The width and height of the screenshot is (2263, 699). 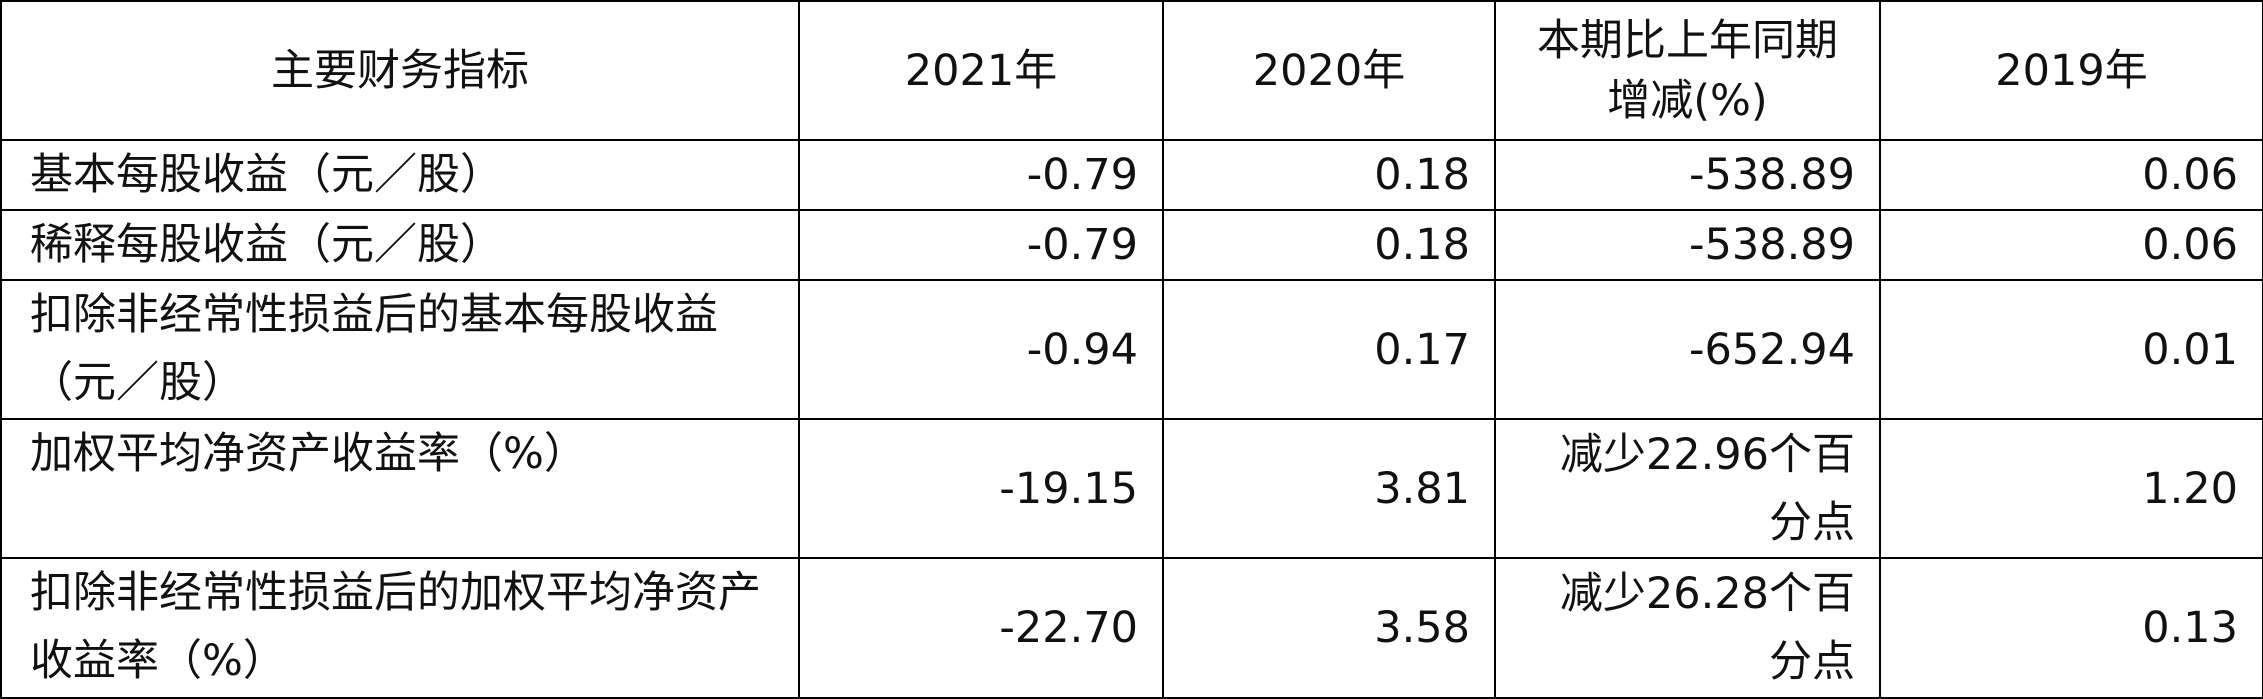 What do you see at coordinates (1329, 349) in the screenshot?
I see `value-cell: 0.17` at bounding box center [1329, 349].